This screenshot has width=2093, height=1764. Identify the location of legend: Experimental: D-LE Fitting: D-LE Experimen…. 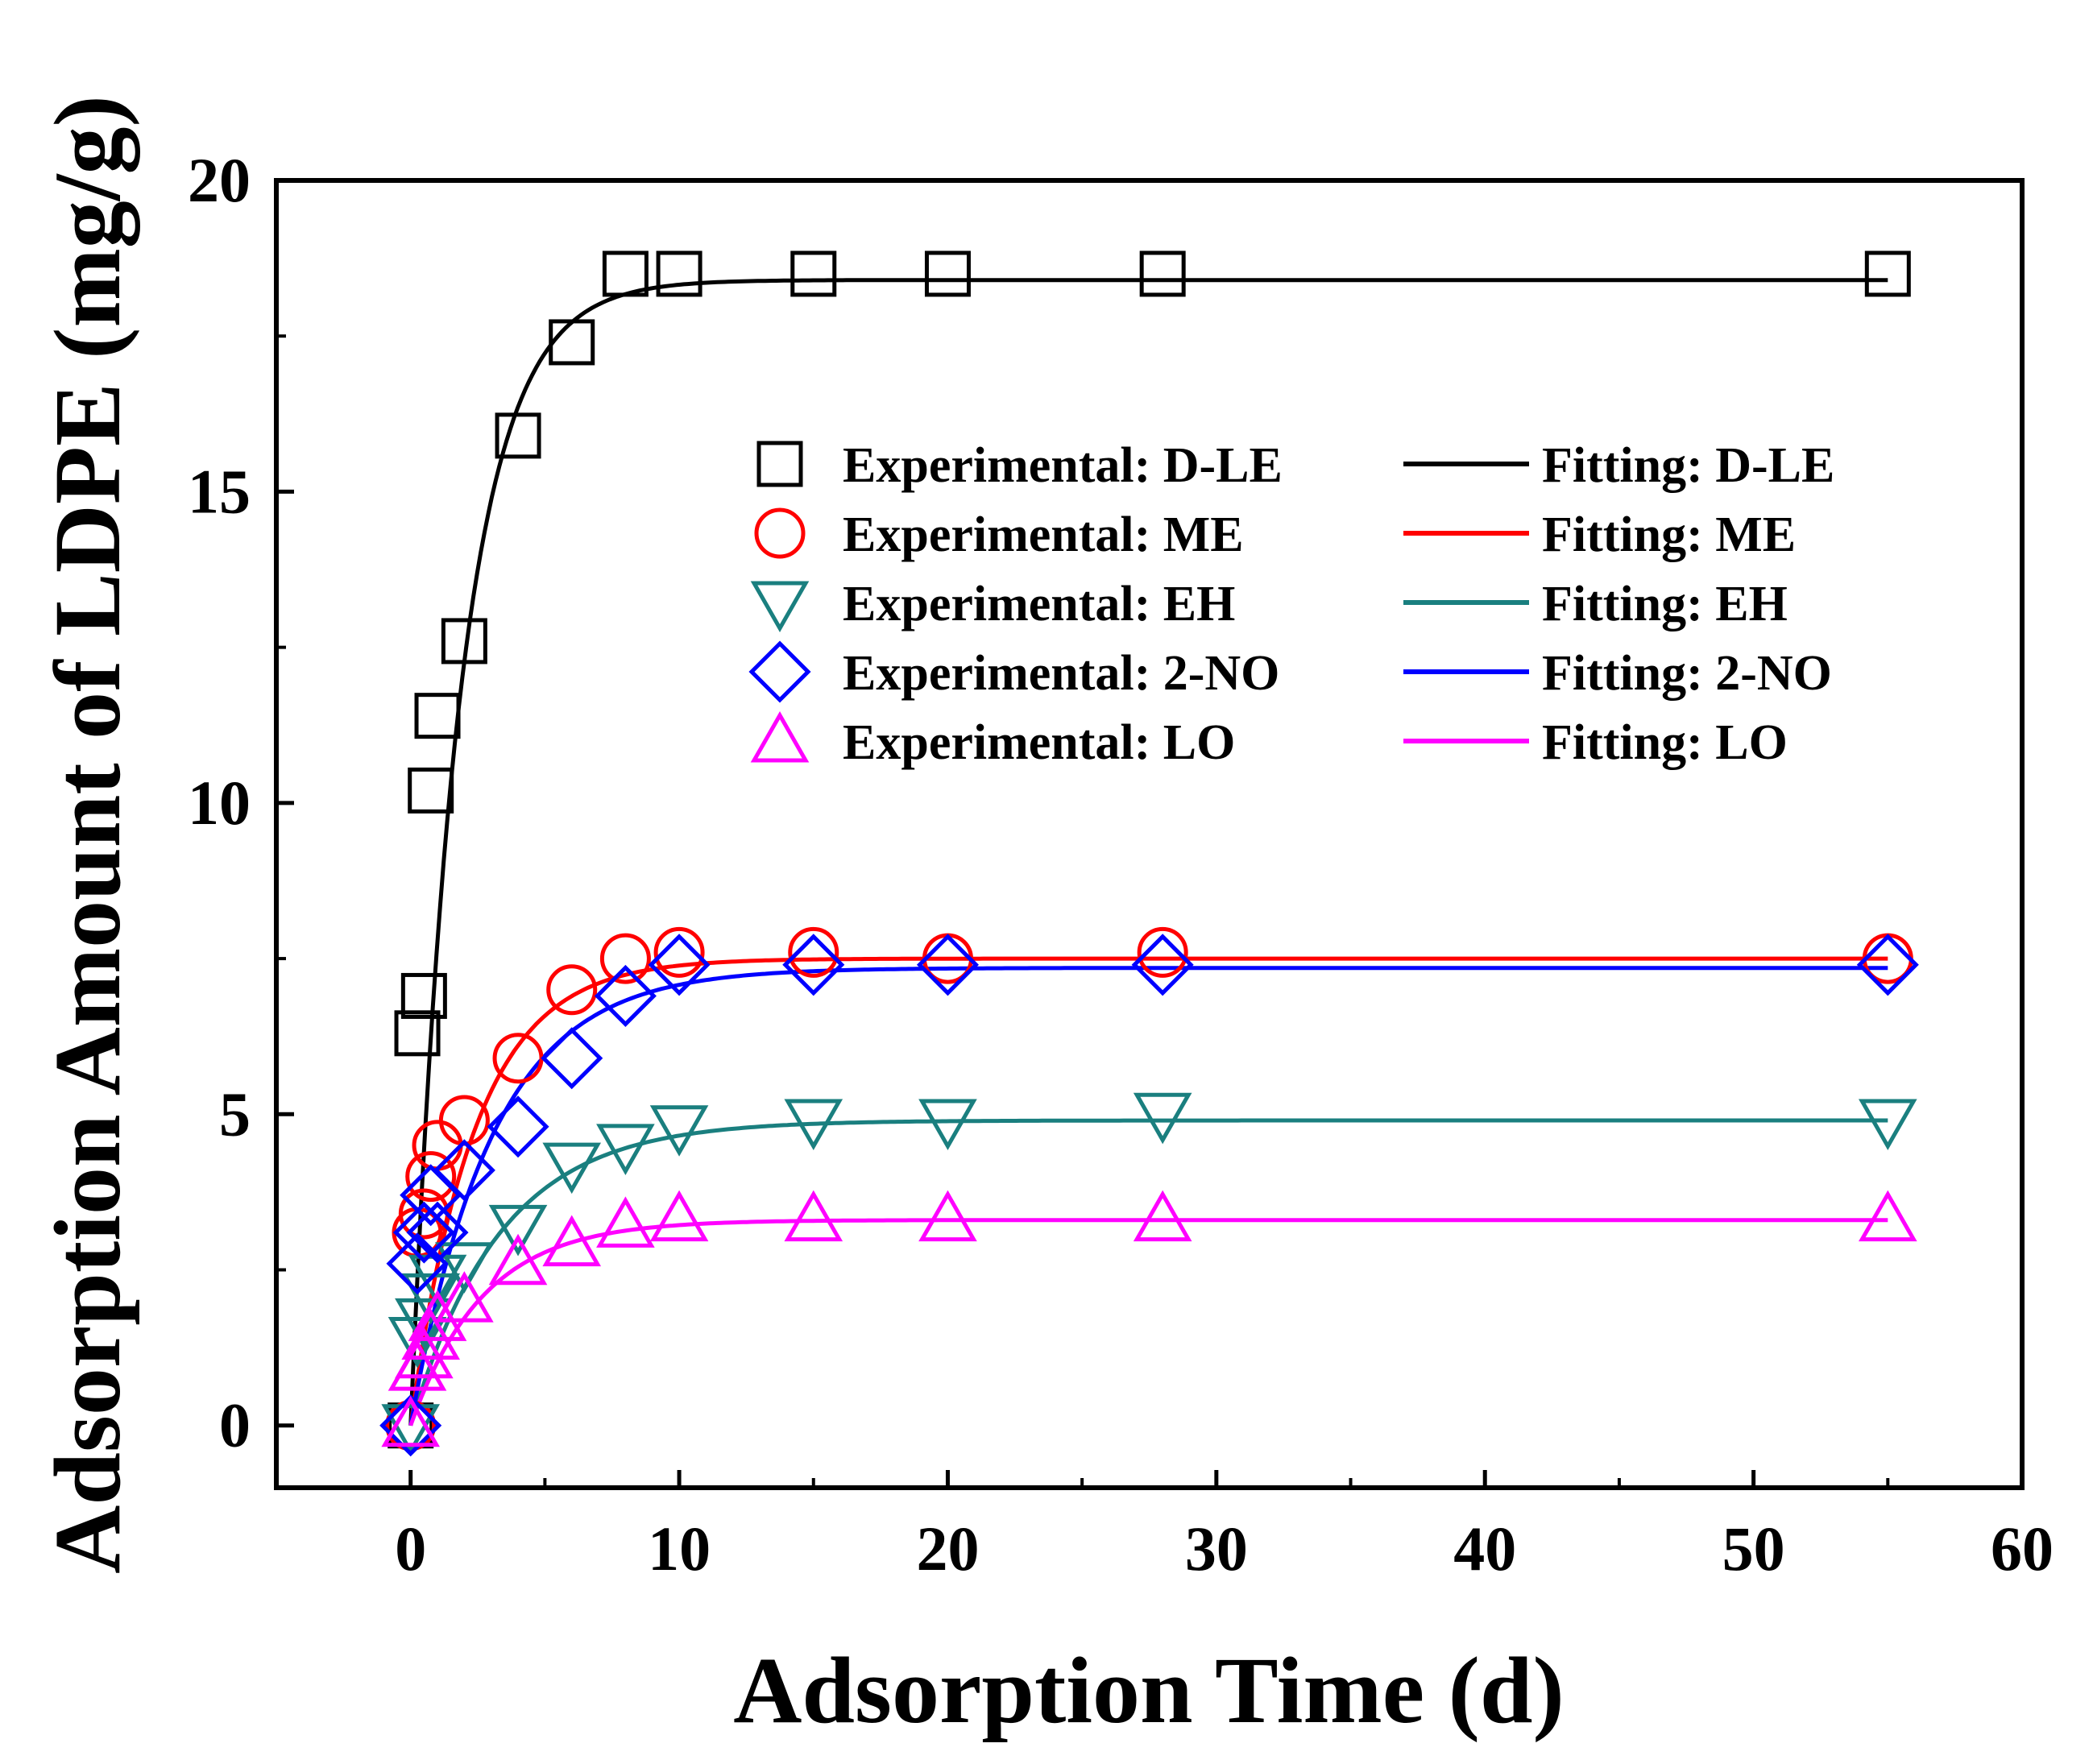
(1291, 604).